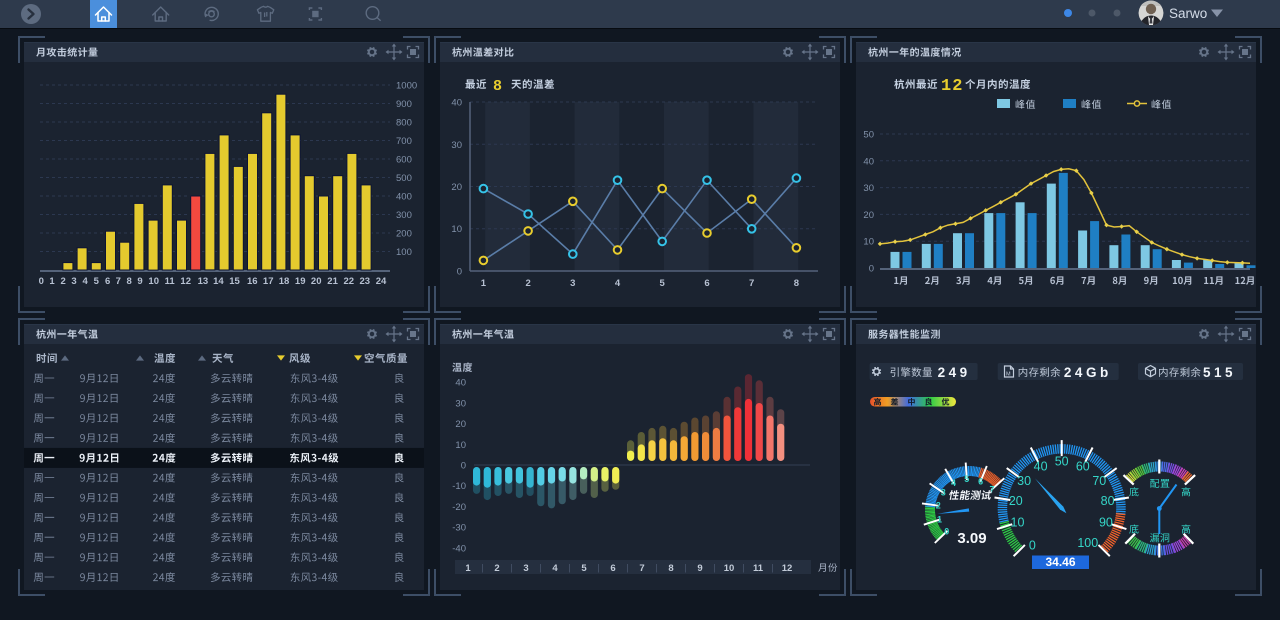 The height and width of the screenshot is (620, 1280). I want to click on svg-text: 90, so click(1106, 523).